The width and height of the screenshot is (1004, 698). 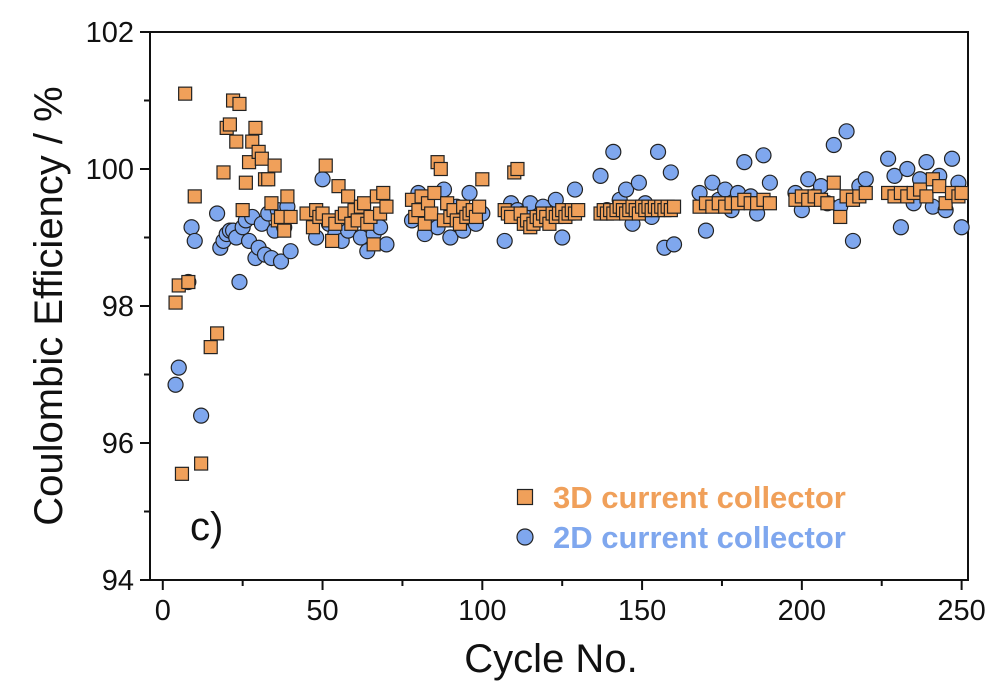 What do you see at coordinates (802, 611) in the screenshot?
I see `x-tick-label: 200` at bounding box center [802, 611].